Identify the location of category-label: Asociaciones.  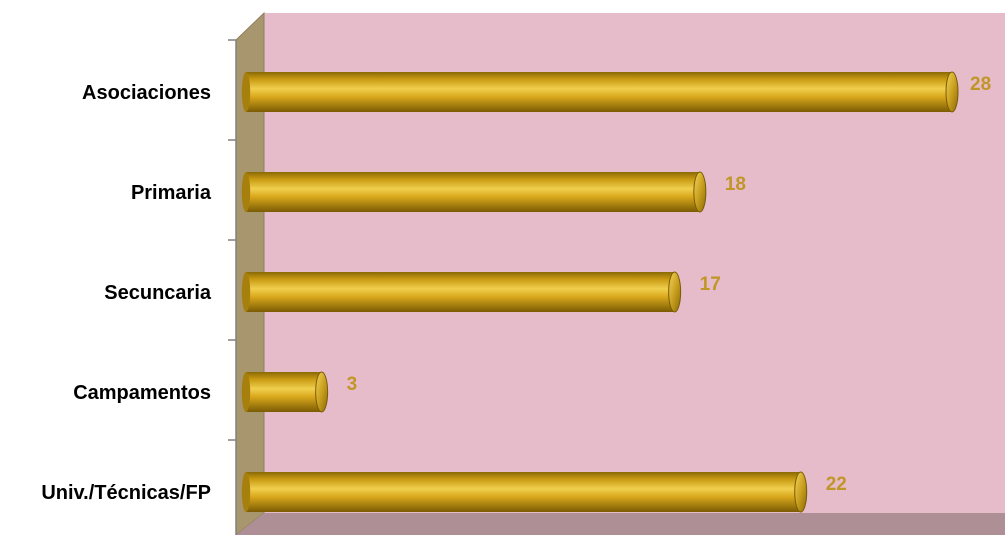
(146, 93).